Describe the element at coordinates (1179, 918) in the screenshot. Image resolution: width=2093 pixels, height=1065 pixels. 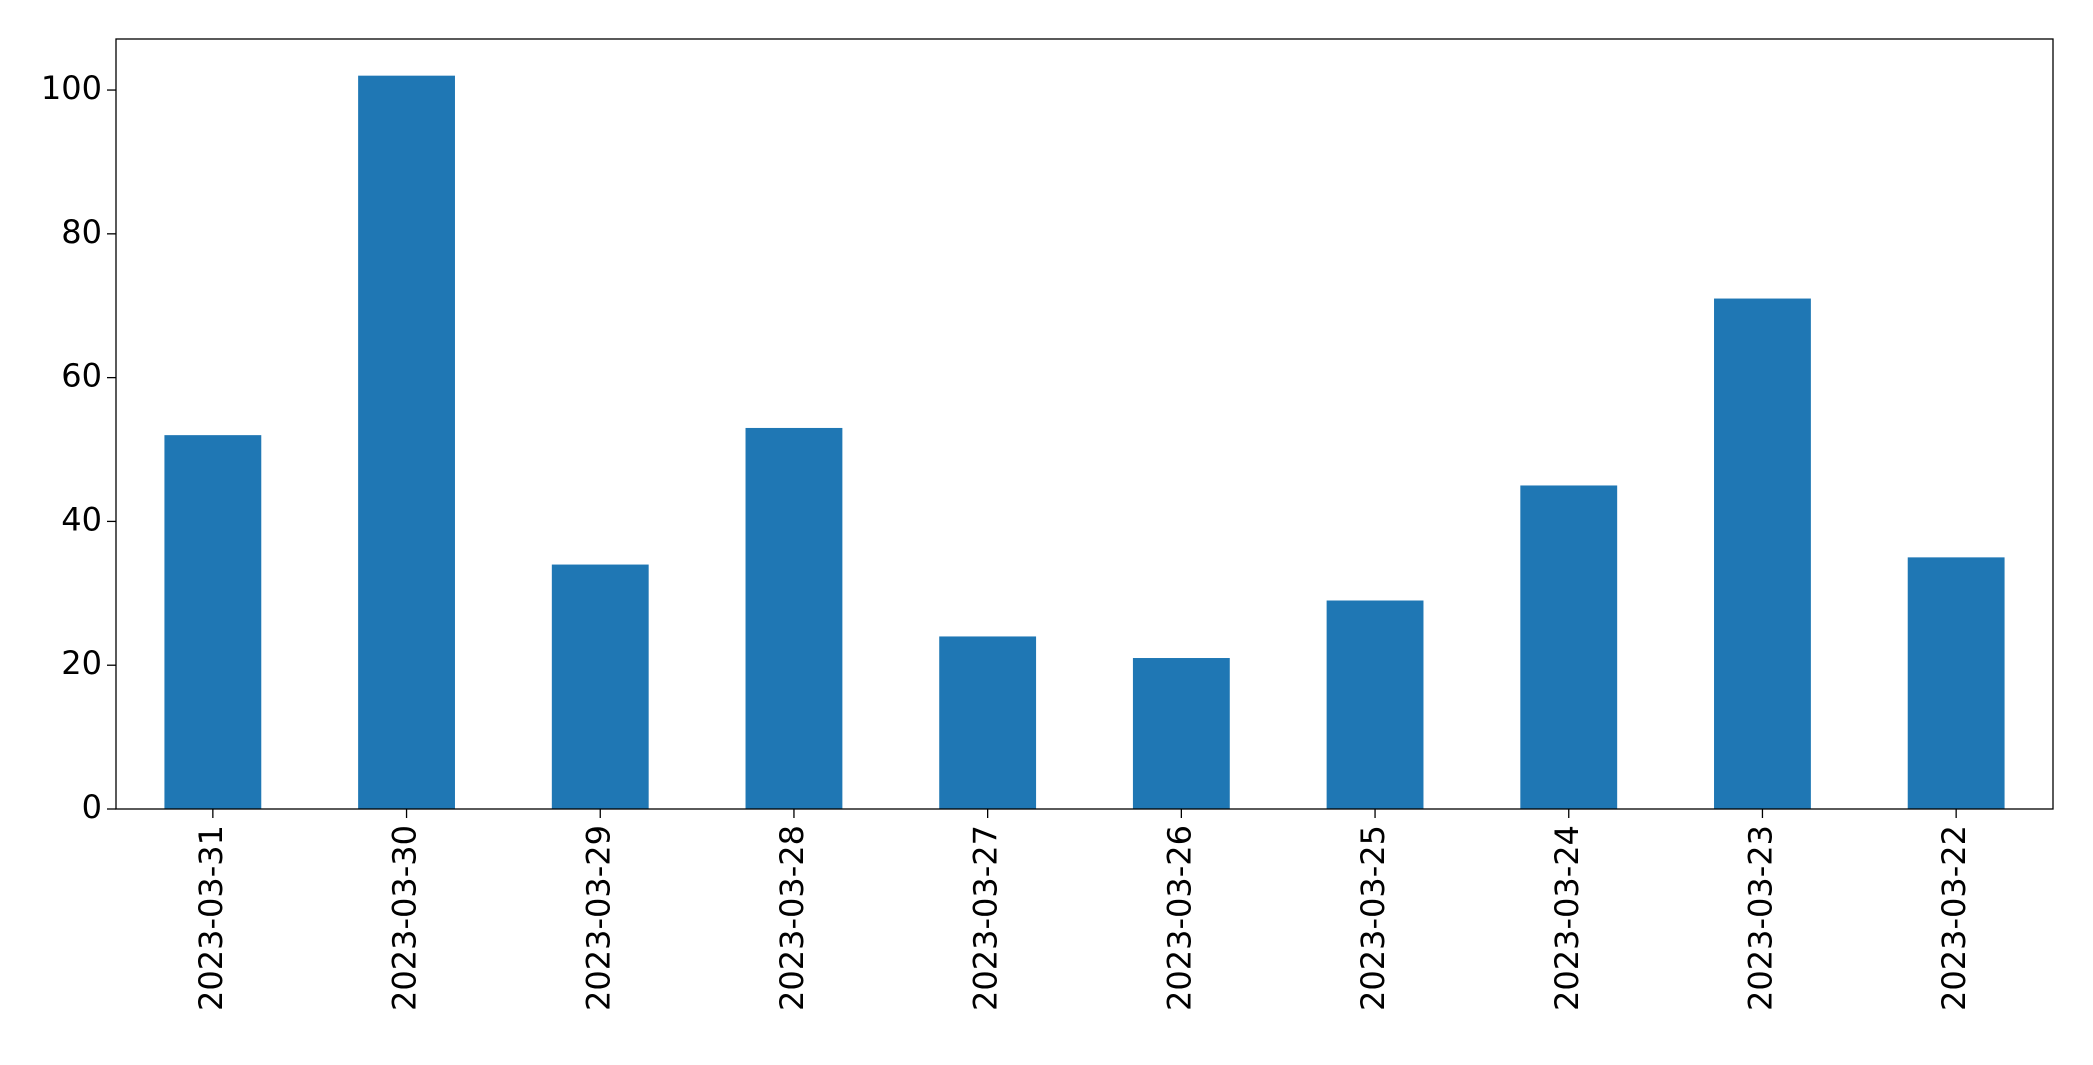
I see `x-tick-label: 2023-03-26` at that location.